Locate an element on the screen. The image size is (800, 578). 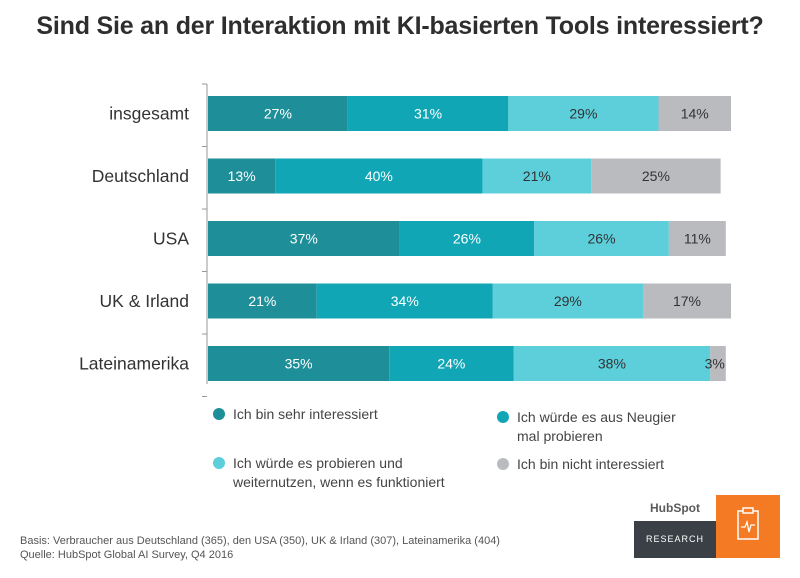
bar-value-label: 35% is located at coordinates (299, 364).